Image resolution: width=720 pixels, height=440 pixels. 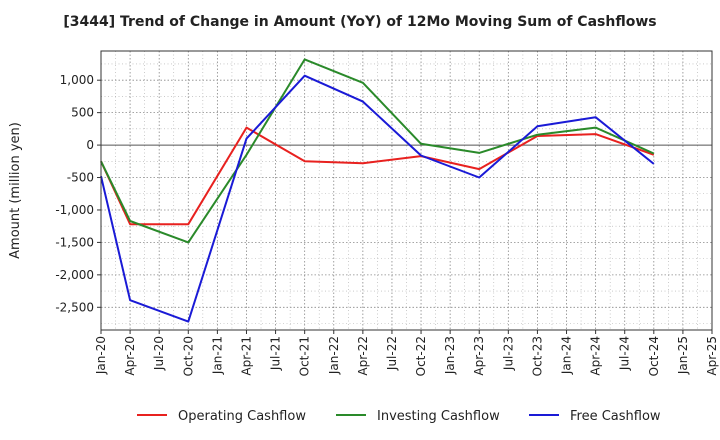 I want to click on x-tick-label: Apr-24, so click(x=596, y=356).